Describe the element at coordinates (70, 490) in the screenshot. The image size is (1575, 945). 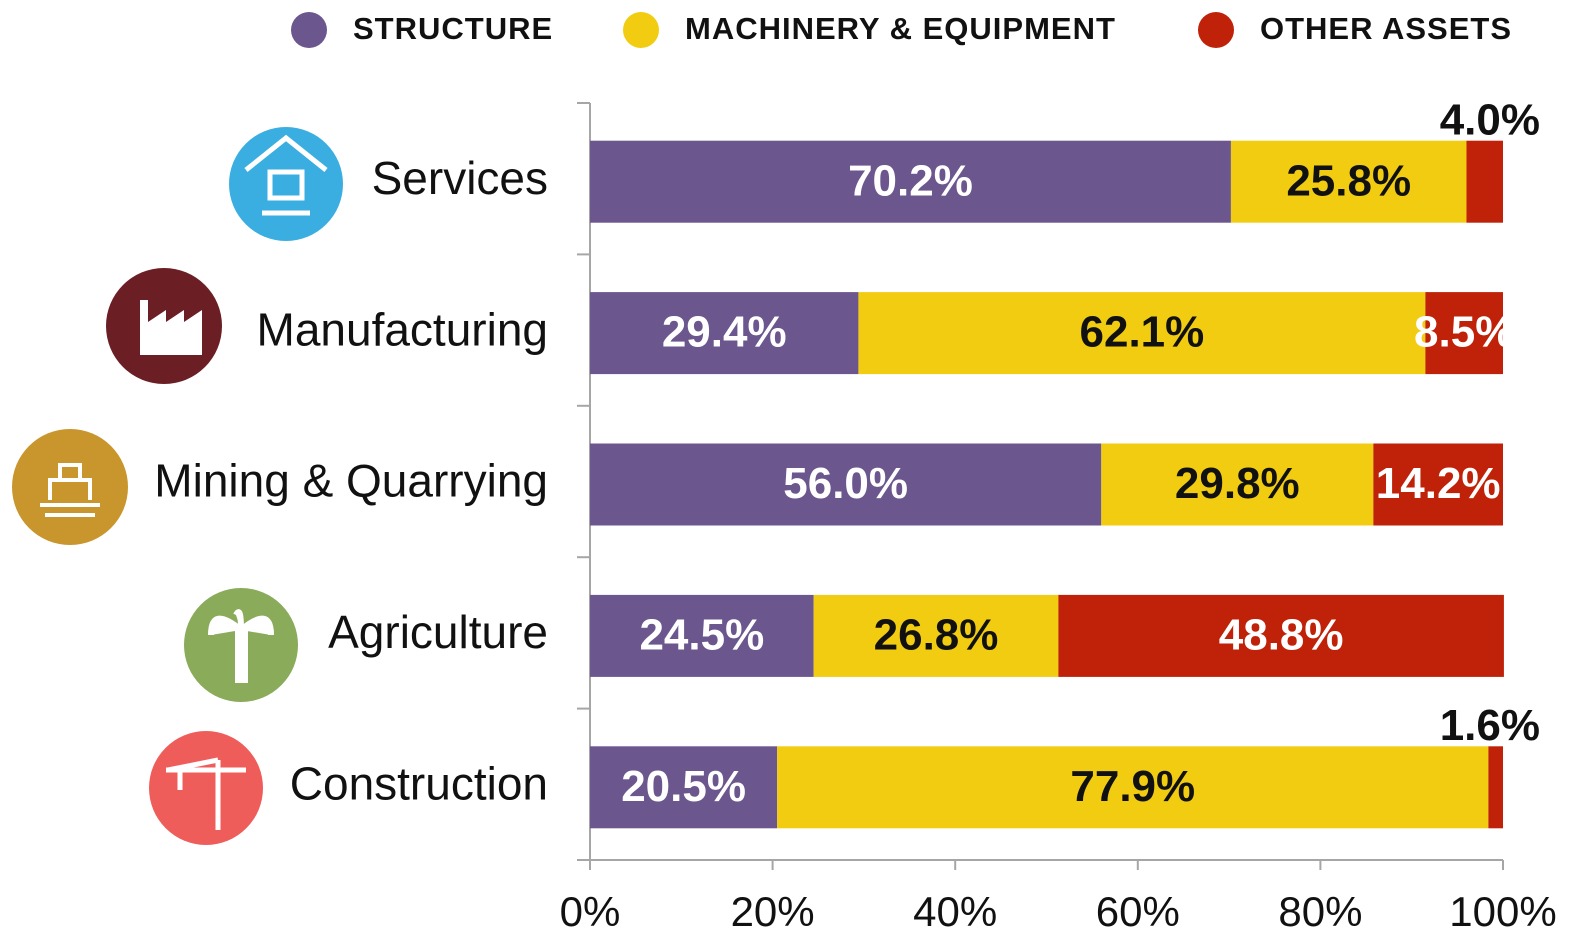
I see `mining-glyph` at that location.